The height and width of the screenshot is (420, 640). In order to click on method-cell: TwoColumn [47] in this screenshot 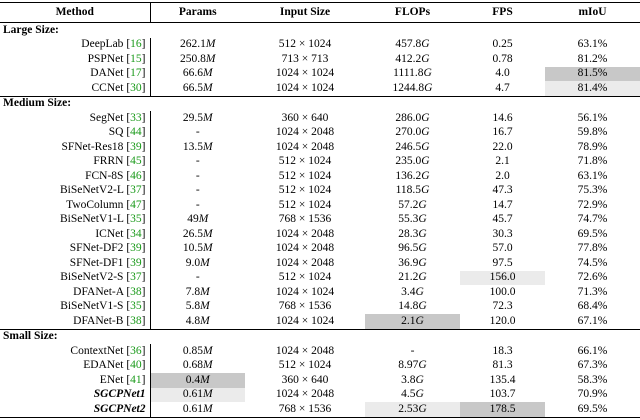, I will do `click(75, 205)`.